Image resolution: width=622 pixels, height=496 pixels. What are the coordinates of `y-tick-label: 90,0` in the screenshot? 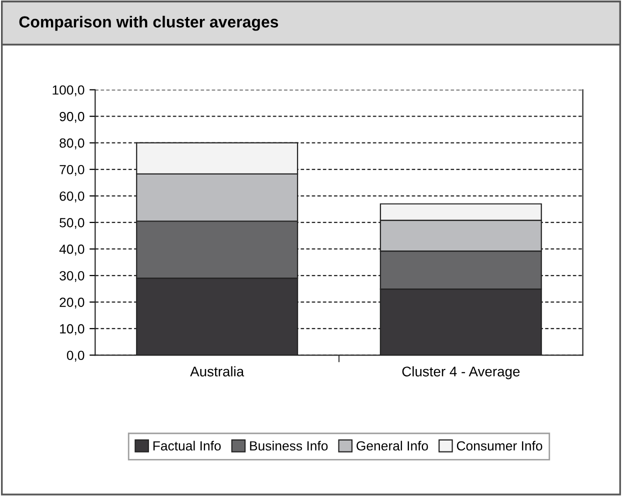 It's located at (72, 117).